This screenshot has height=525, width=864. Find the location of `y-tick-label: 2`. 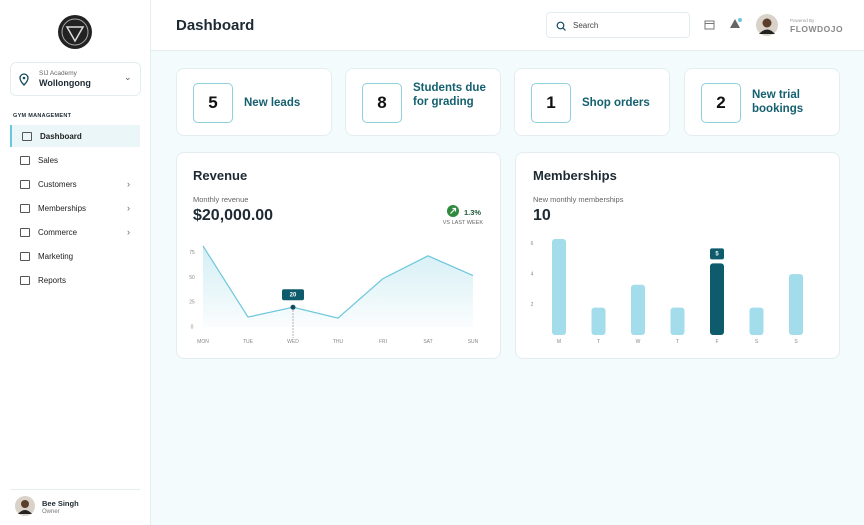

y-tick-label: 2 is located at coordinates (532, 305).